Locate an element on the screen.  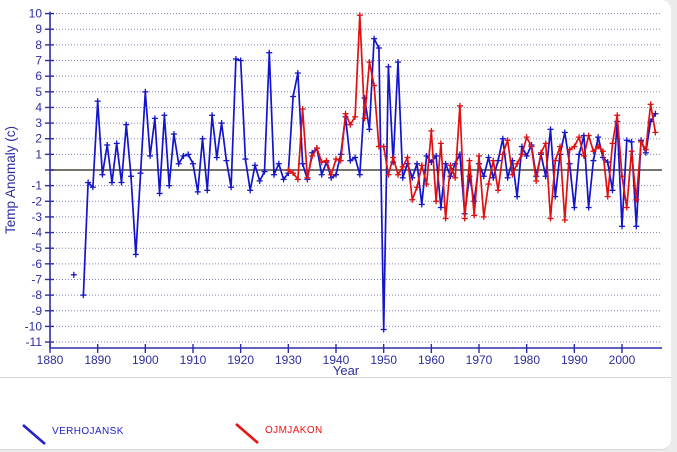
x-tick-label: 1920 is located at coordinates (240, 360).